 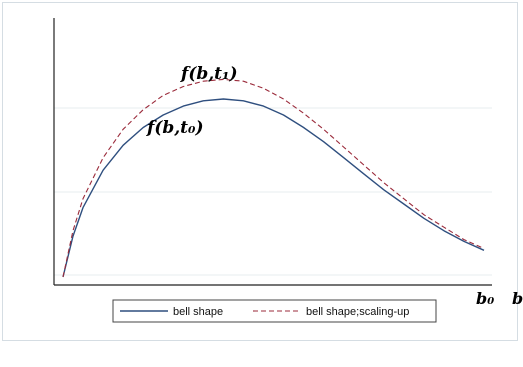 What do you see at coordinates (198, 312) in the screenshot?
I see `legend-label-bell-shape: bell shape` at bounding box center [198, 312].